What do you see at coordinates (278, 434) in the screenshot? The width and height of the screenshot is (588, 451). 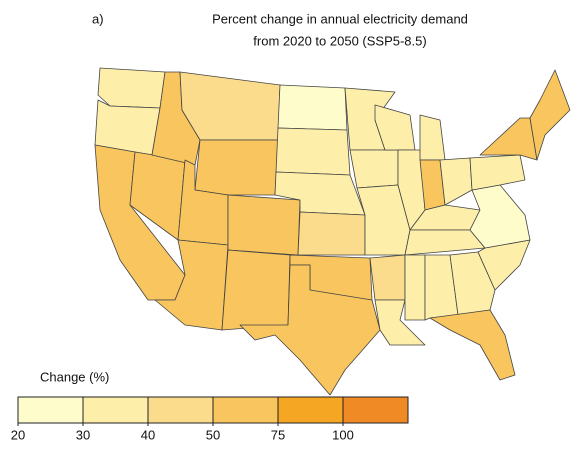 I see `legend-tick-label: 75` at bounding box center [278, 434].